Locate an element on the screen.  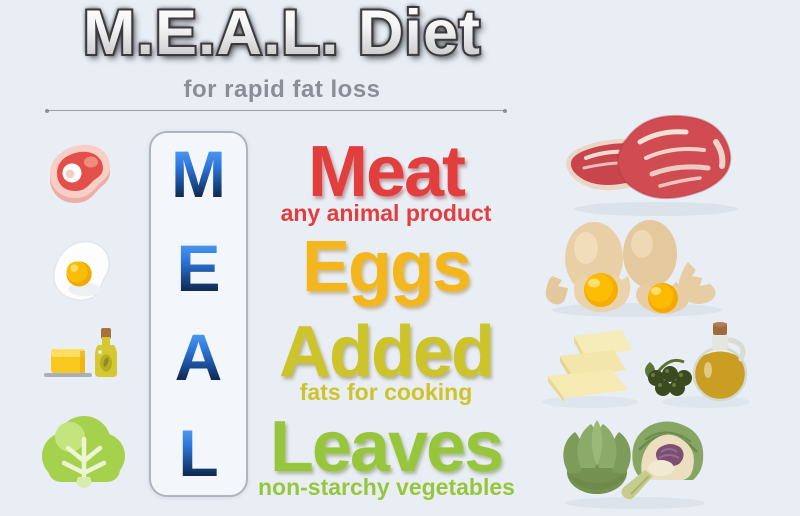
page-title-text: M.E.A.L. Diet is located at coordinates (282, 33).